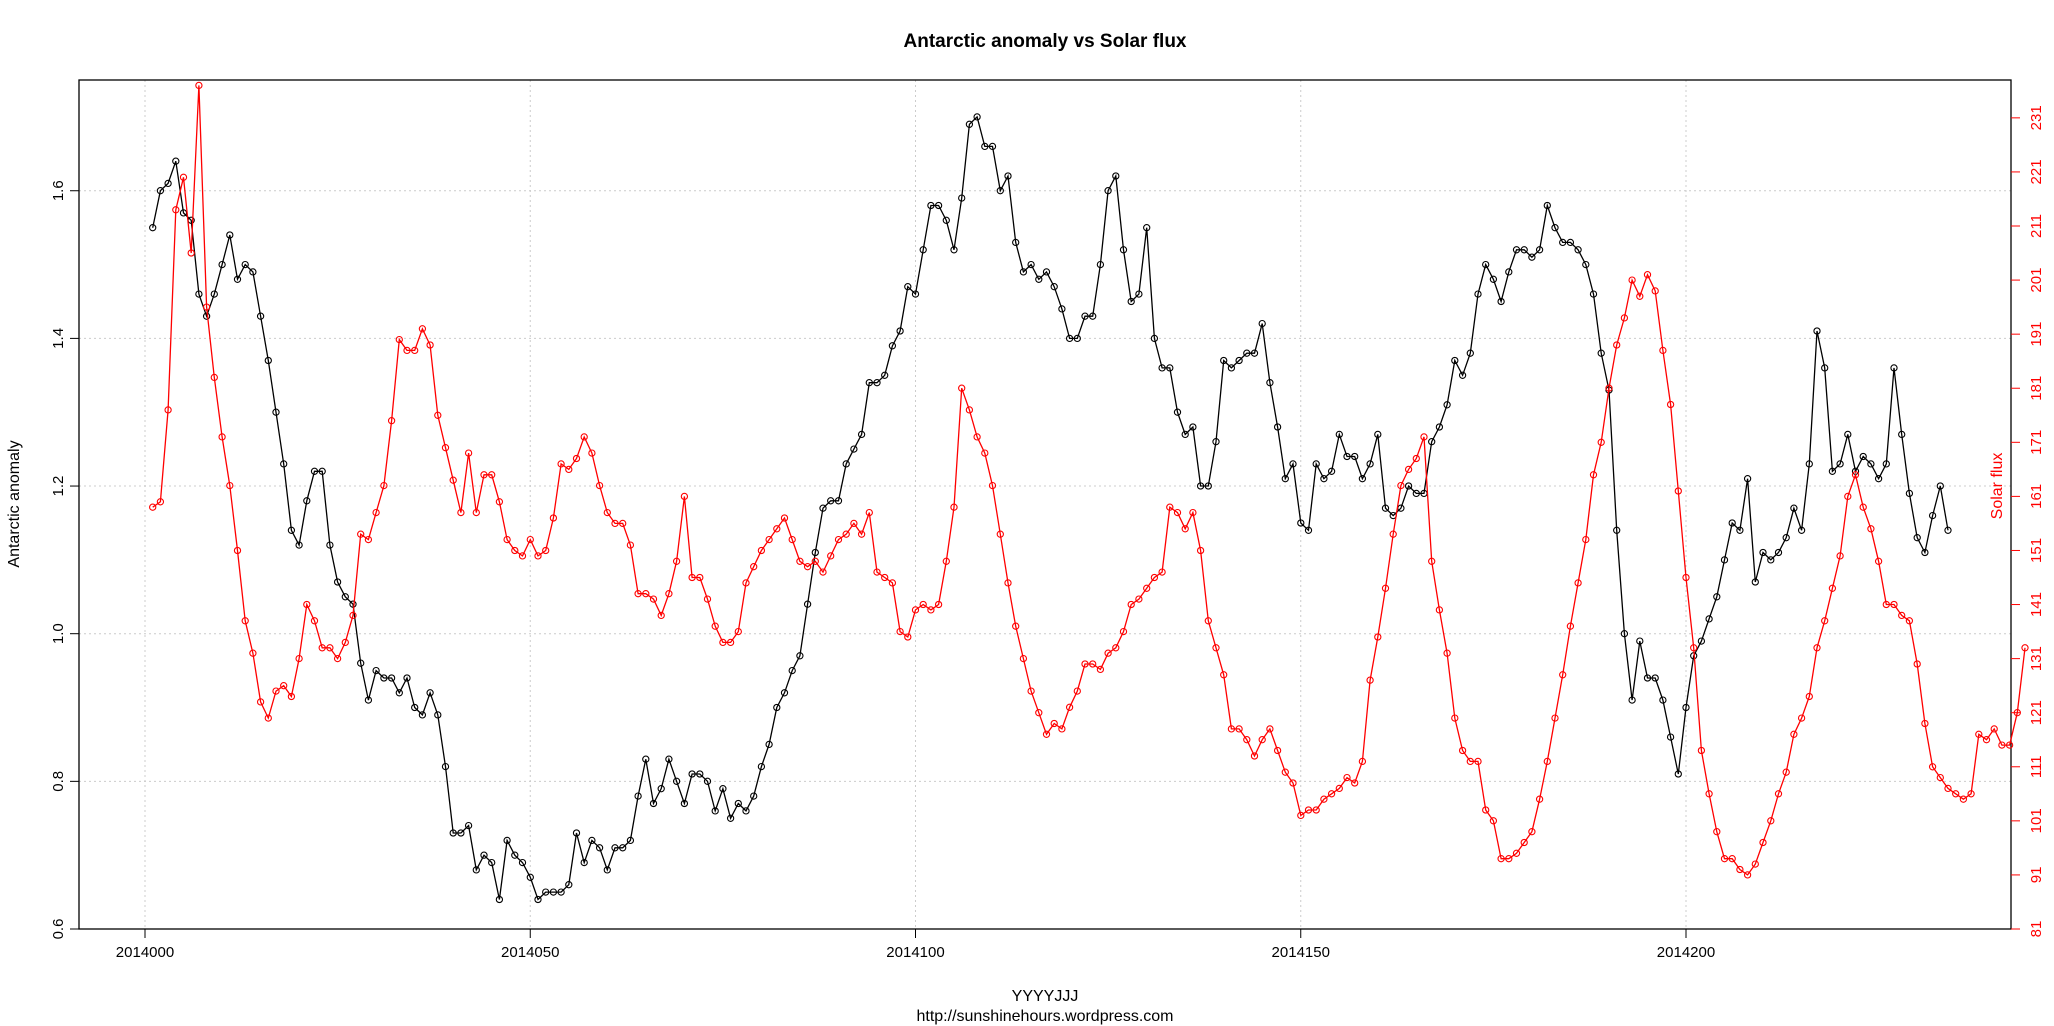 The width and height of the screenshot is (2054, 1026). Describe the element at coordinates (145, 952) in the screenshot. I see `x-tick-label: 2014000` at that location.